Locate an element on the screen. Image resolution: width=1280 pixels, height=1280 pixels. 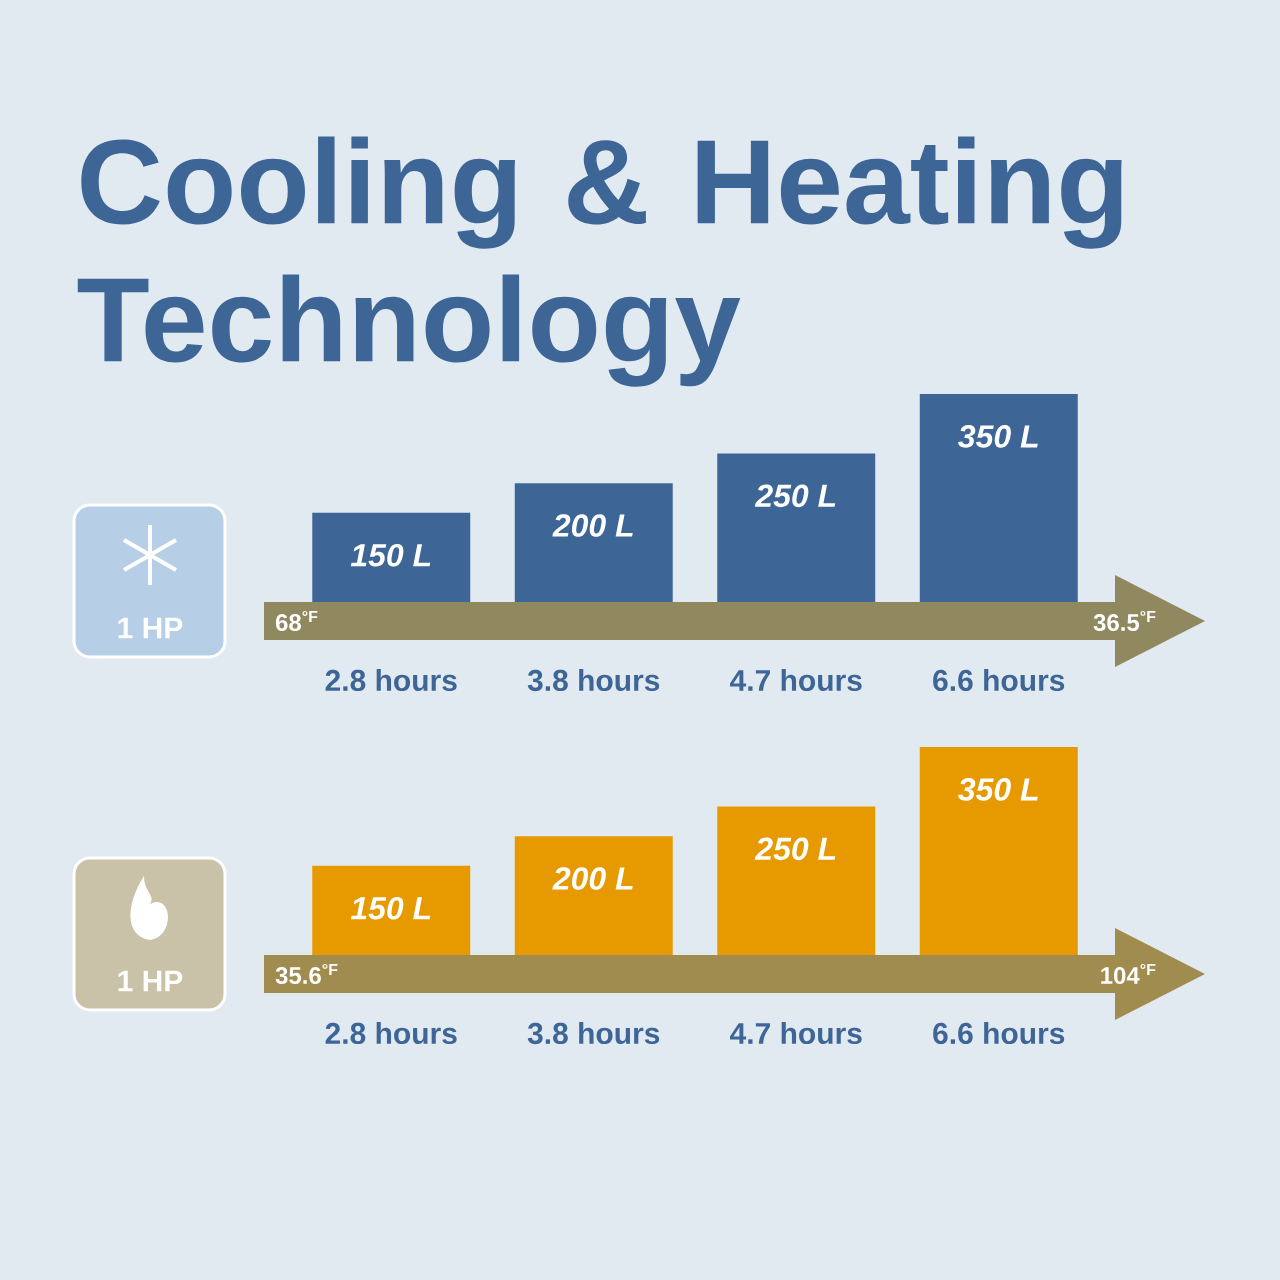
text: 36.5$^{°F}$ is located at coordinates (1124, 621).